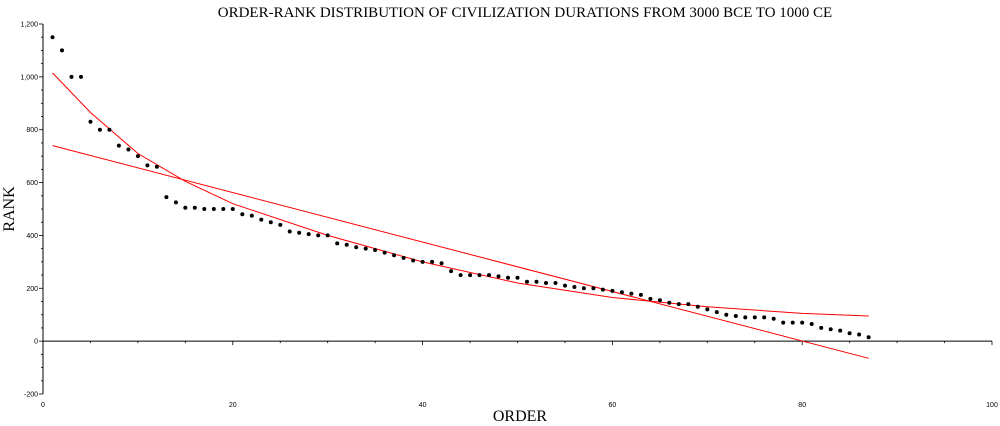 The width and height of the screenshot is (1000, 426). Describe the element at coordinates (520, 416) in the screenshot. I see `x-axis-label: ORDER` at that location.